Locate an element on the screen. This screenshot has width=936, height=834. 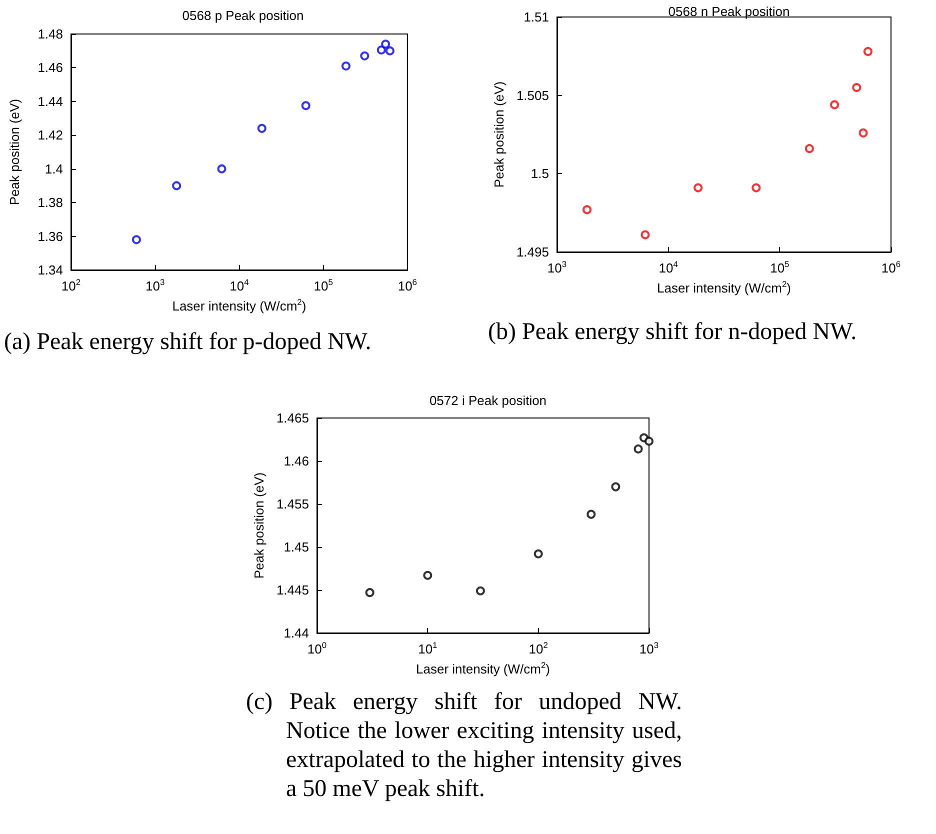
chart-title: 0572 i Peak position is located at coordinates (488, 400).